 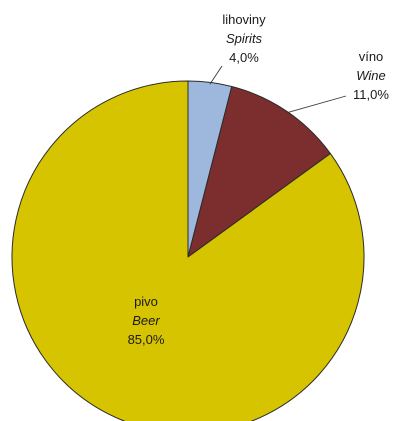 What do you see at coordinates (146, 339) in the screenshot?
I see `slice-value-beer: 85,0%` at bounding box center [146, 339].